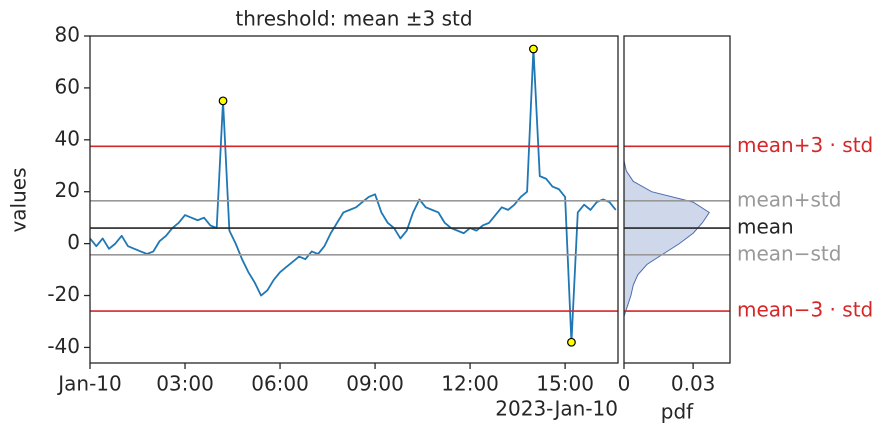 The width and height of the screenshot is (896, 436). What do you see at coordinates (805, 310) in the screenshot?
I see `threshold-label: mean−3 · std` at bounding box center [805, 310].